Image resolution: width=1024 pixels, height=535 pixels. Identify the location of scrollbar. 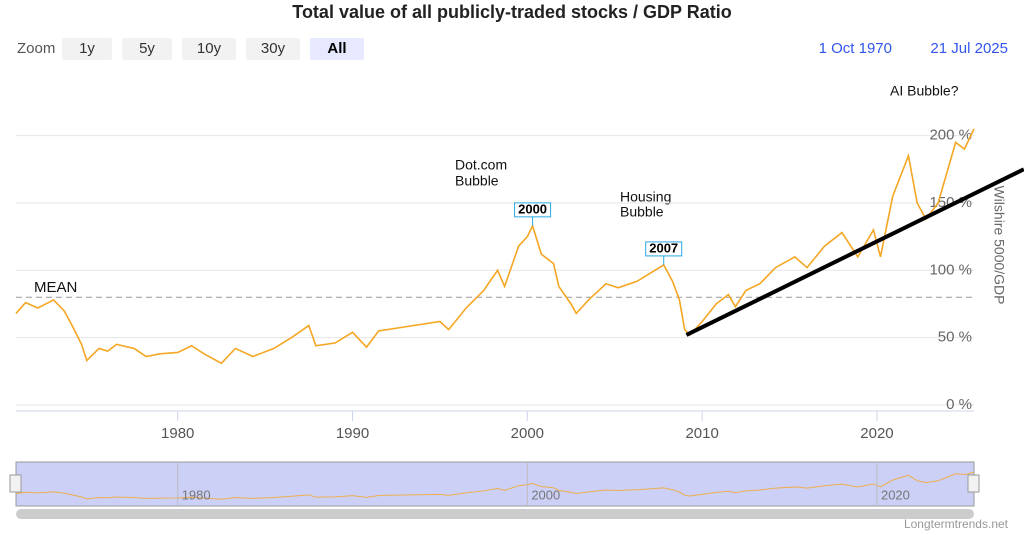
(495, 514).